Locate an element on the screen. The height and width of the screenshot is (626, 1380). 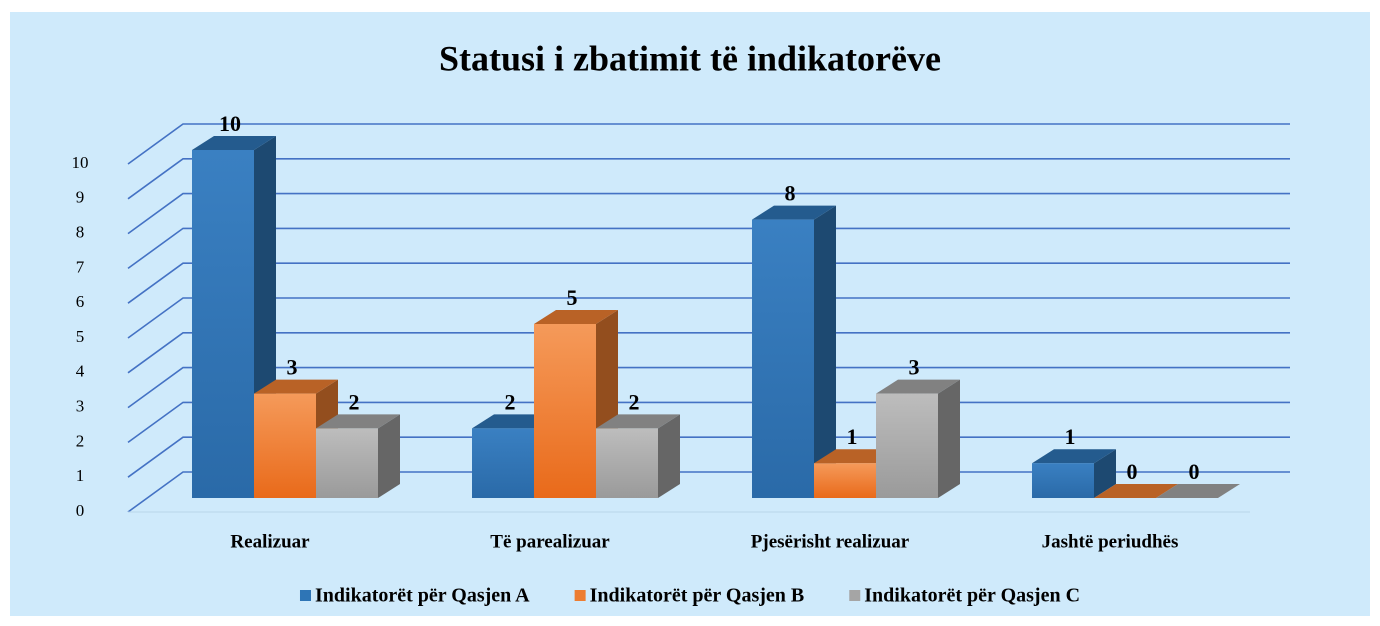
y-tick-label: 3 is located at coordinates (80, 406).